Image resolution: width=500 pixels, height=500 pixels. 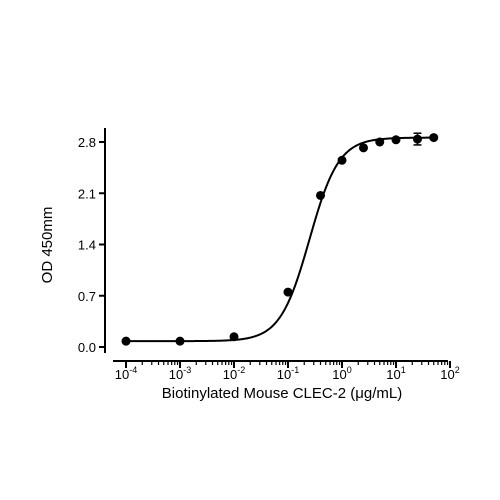 What do you see at coordinates (126, 373) in the screenshot?
I see `x-tick-label: 10⁻⁴` at bounding box center [126, 373].